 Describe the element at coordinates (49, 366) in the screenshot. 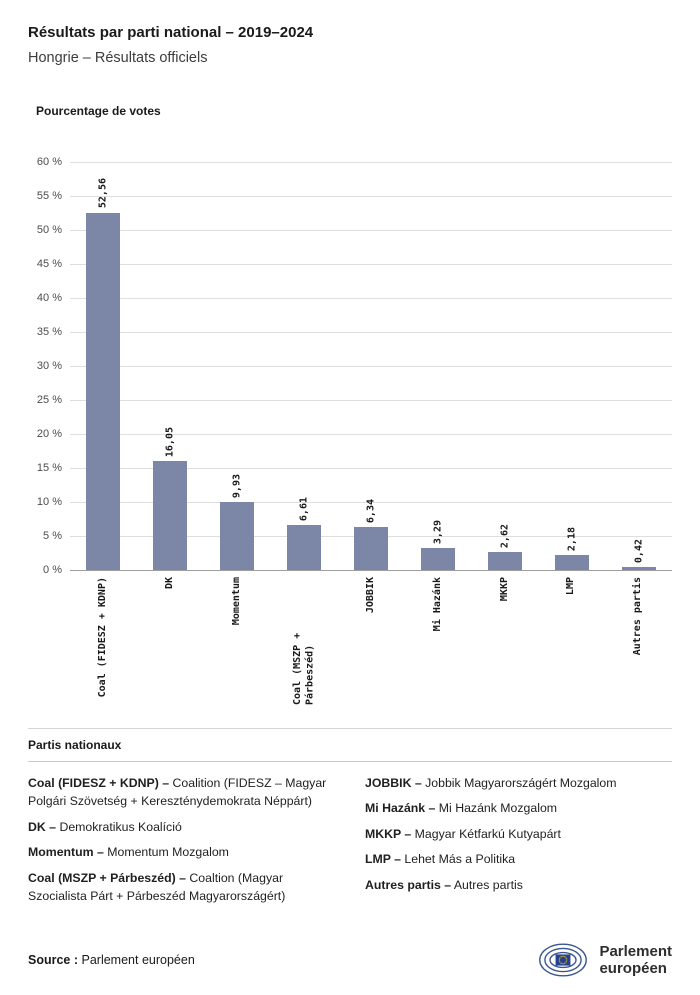

I see `y-tick-label: 30 %` at that location.